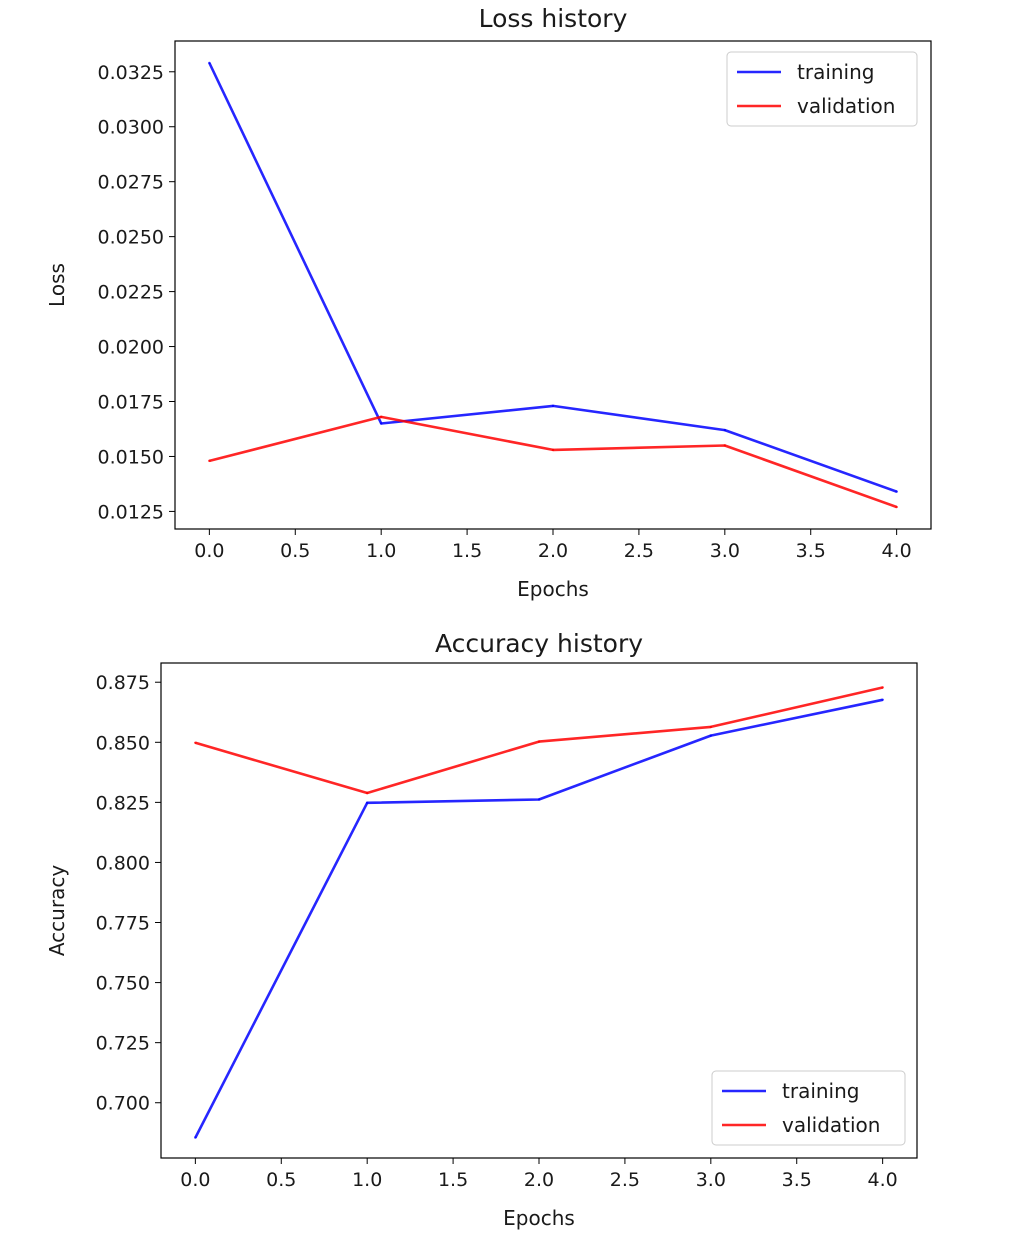  I want to click on y-tick-label: 0.0325, so click(131, 73).